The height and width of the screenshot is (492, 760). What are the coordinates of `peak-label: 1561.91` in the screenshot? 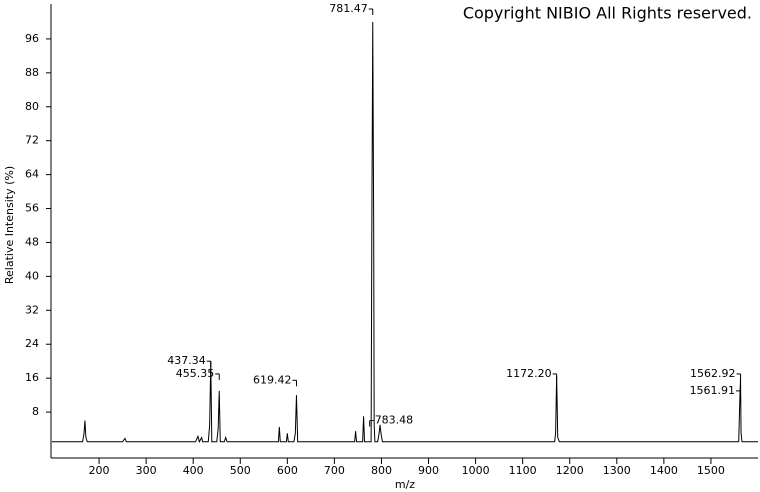 It's located at (713, 390).